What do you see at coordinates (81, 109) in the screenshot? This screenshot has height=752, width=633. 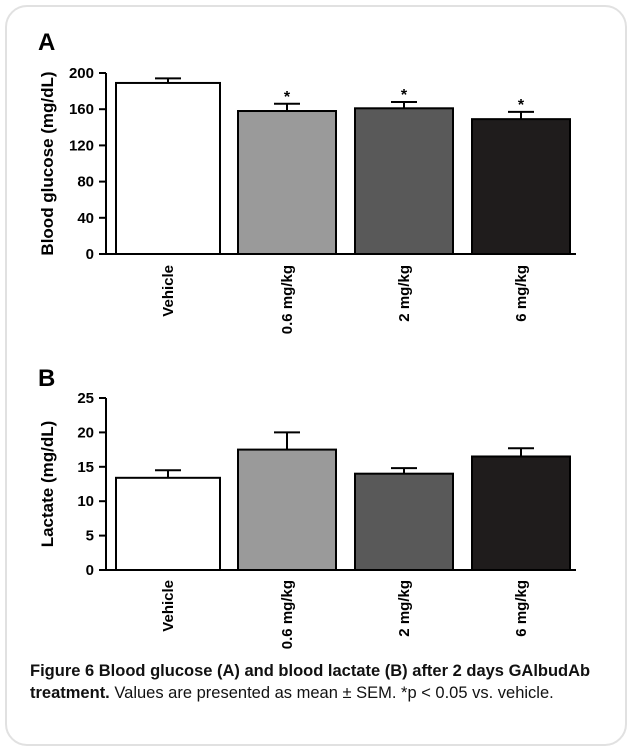 I see `y-tick-label: 160` at bounding box center [81, 109].